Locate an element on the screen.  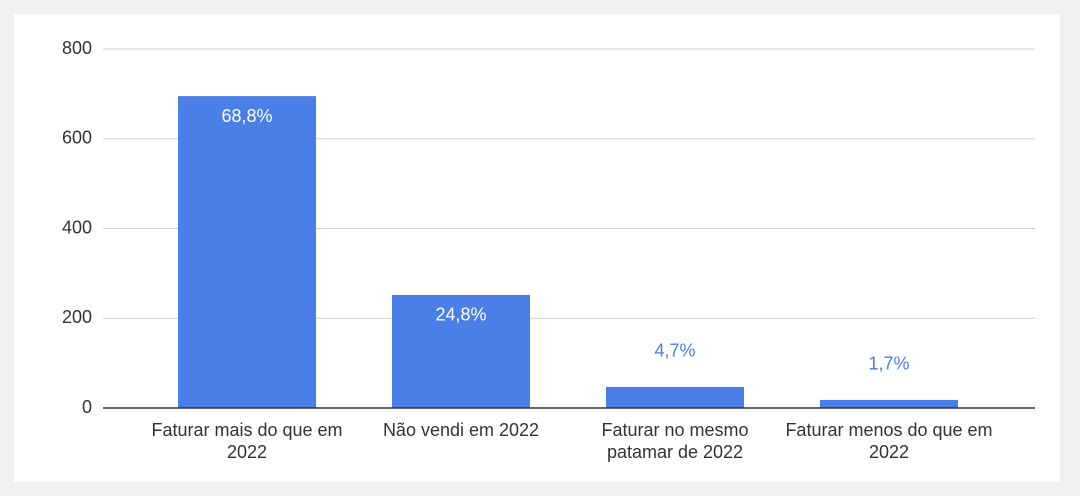
y-tick-label: 600 is located at coordinates (77, 138).